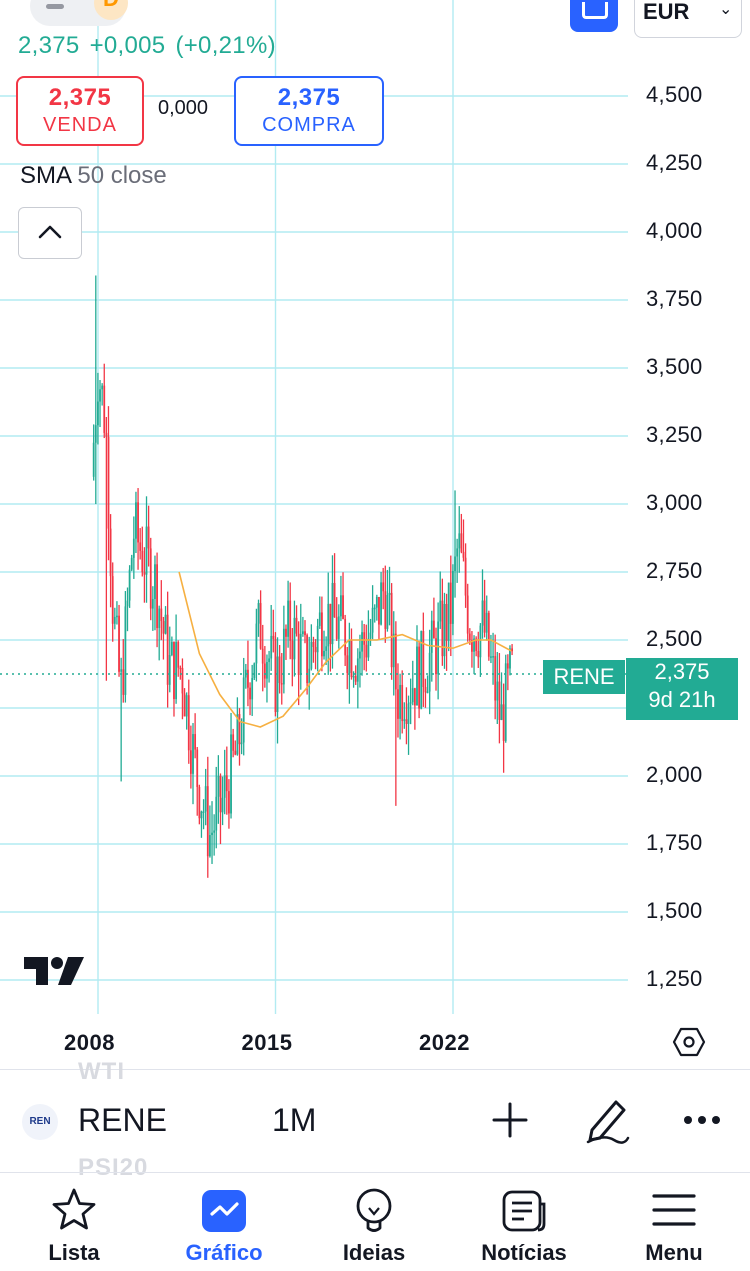 Image resolution: width=750 pixels, height=1271 pixels. What do you see at coordinates (309, 125) in the screenshot?
I see `buy-label: COMPRA` at bounding box center [309, 125].